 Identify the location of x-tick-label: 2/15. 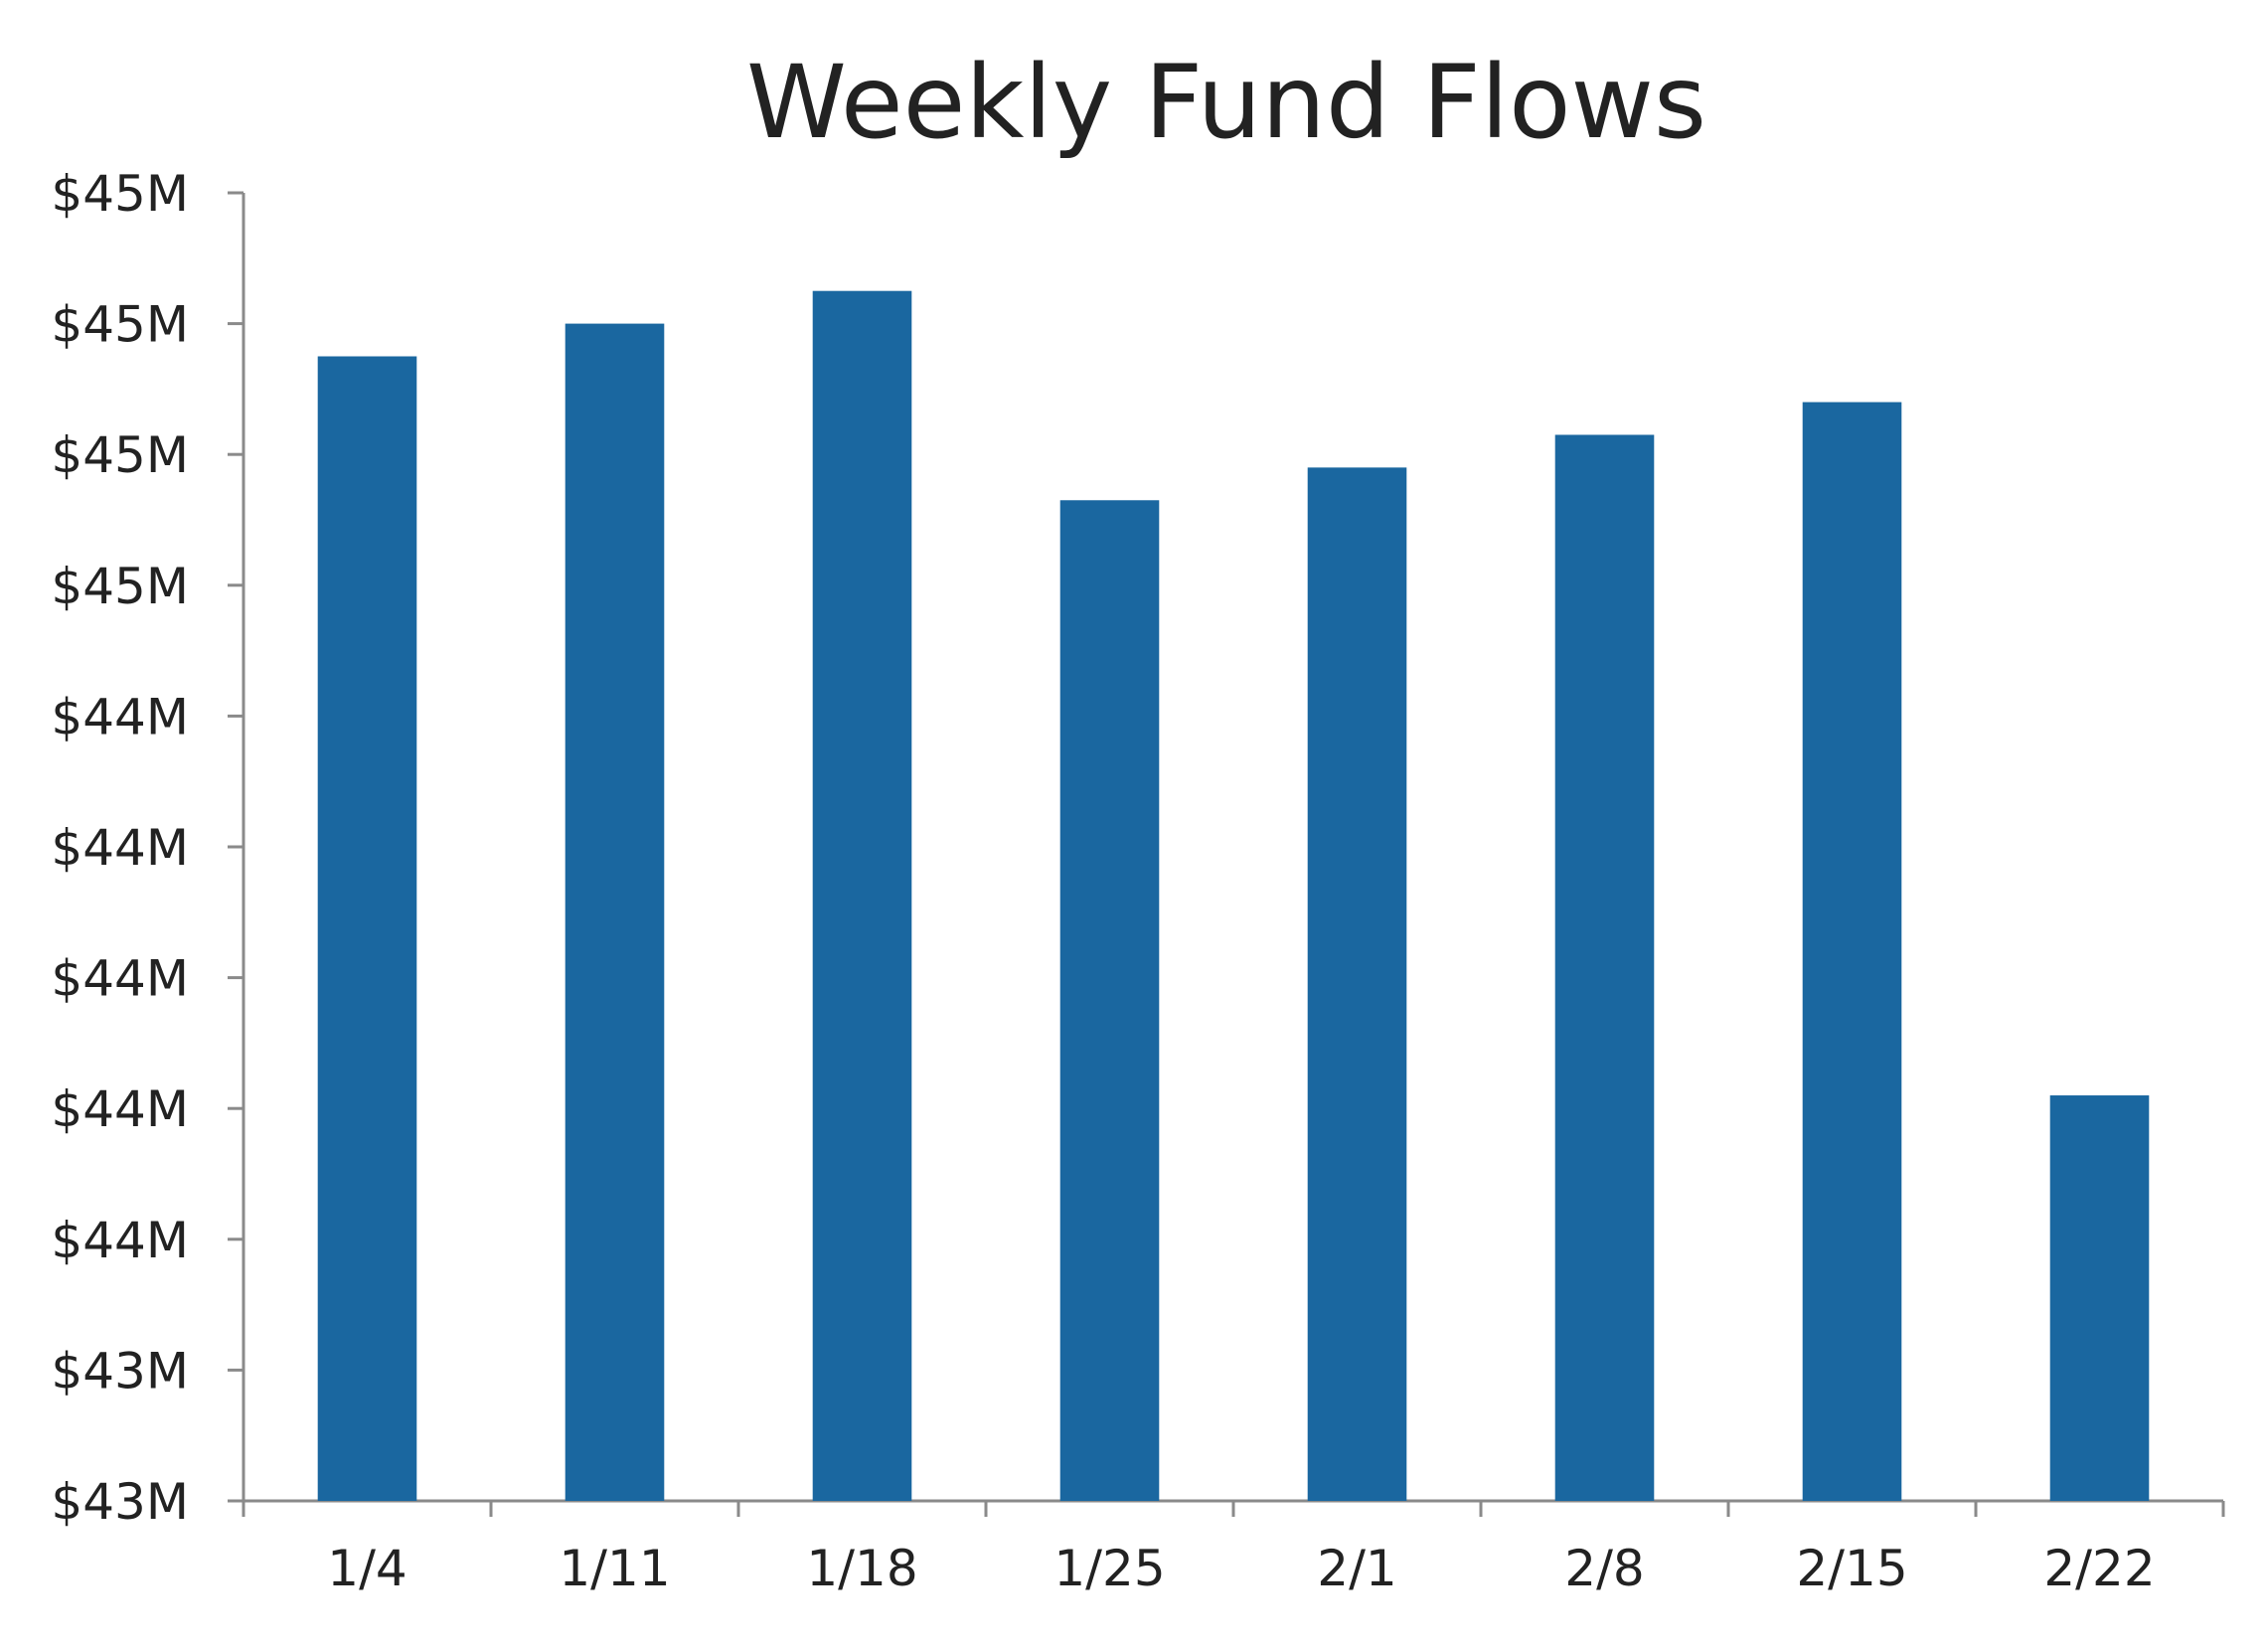
(1851, 1568).